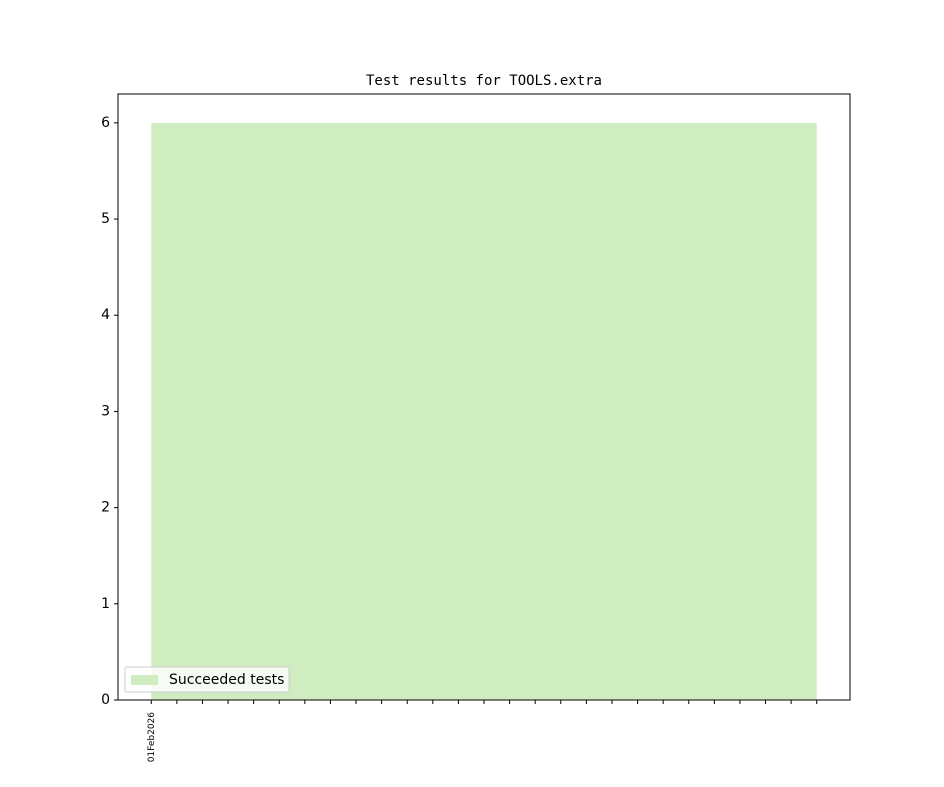  I want to click on legend: Succeeded tests, so click(207, 679).